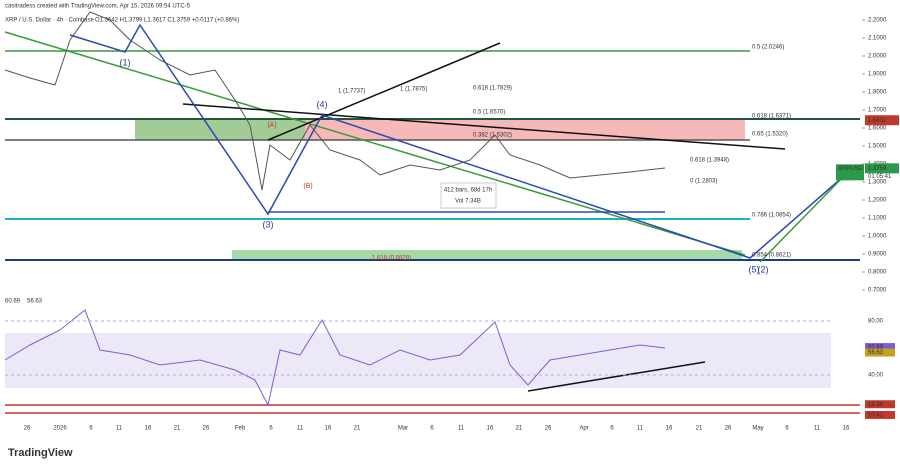 Image resolution: width=900 pixels, height=466 pixels. I want to click on price-tick-label: 0.8000, so click(877, 273).